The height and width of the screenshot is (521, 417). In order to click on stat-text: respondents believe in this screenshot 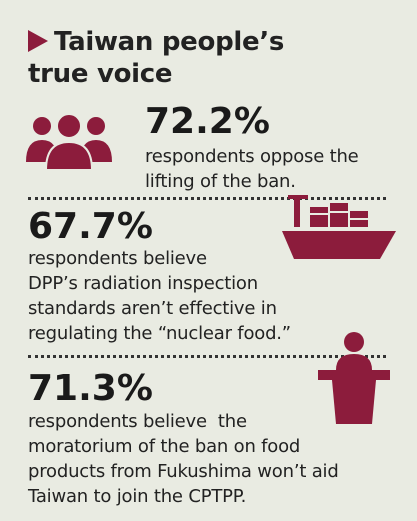, I will do `click(117, 258)`.